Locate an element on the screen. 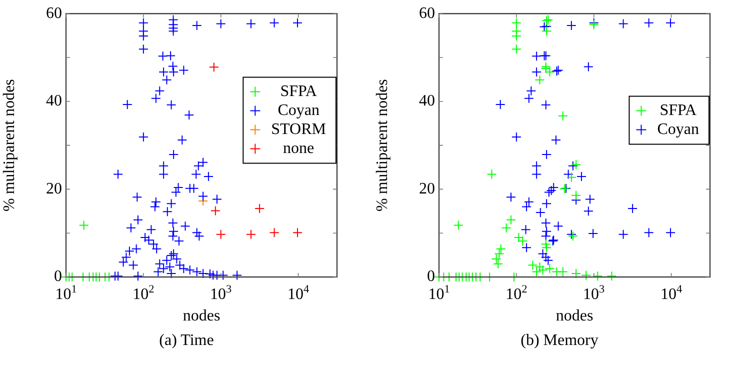  legend-label: none is located at coordinates (298, 149).